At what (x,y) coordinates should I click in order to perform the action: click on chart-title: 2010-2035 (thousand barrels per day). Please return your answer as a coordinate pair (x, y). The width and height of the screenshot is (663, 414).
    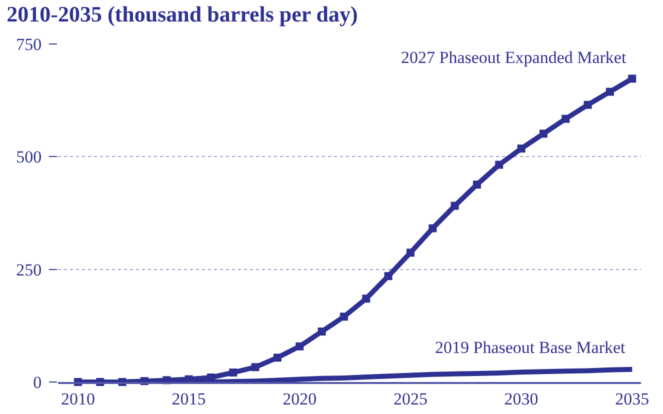
    Looking at the image, I should click on (182, 14).